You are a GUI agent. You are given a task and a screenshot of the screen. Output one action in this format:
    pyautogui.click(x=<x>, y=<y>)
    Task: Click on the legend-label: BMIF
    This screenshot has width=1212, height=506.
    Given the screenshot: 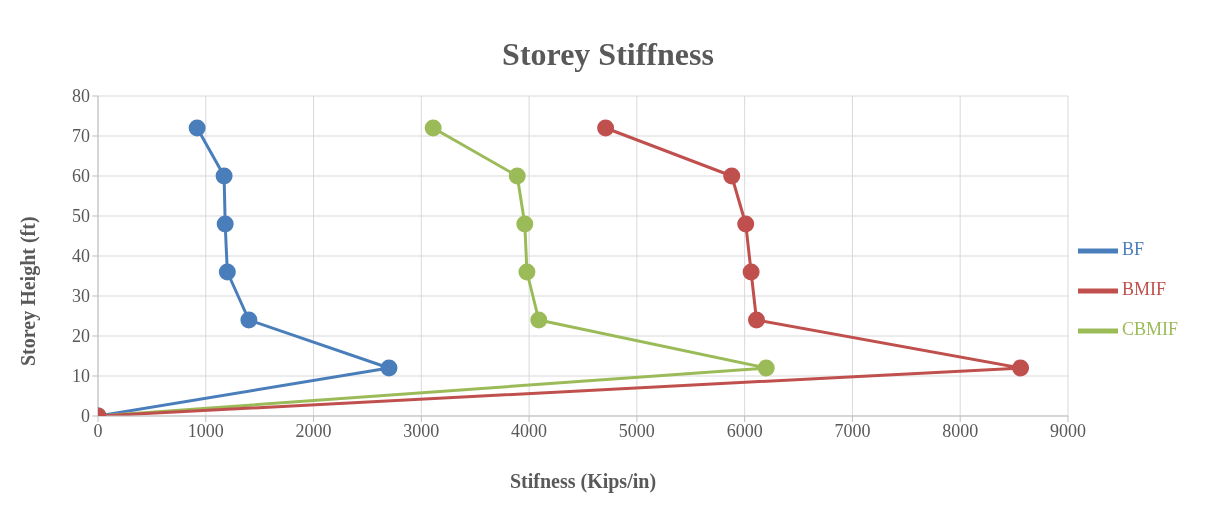 What is the action you would take?
    pyautogui.click(x=1143, y=289)
    